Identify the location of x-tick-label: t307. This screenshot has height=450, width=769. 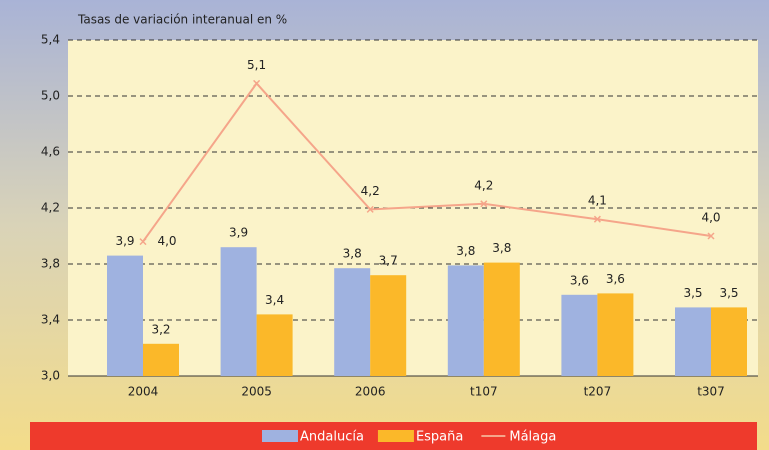
(711, 392).